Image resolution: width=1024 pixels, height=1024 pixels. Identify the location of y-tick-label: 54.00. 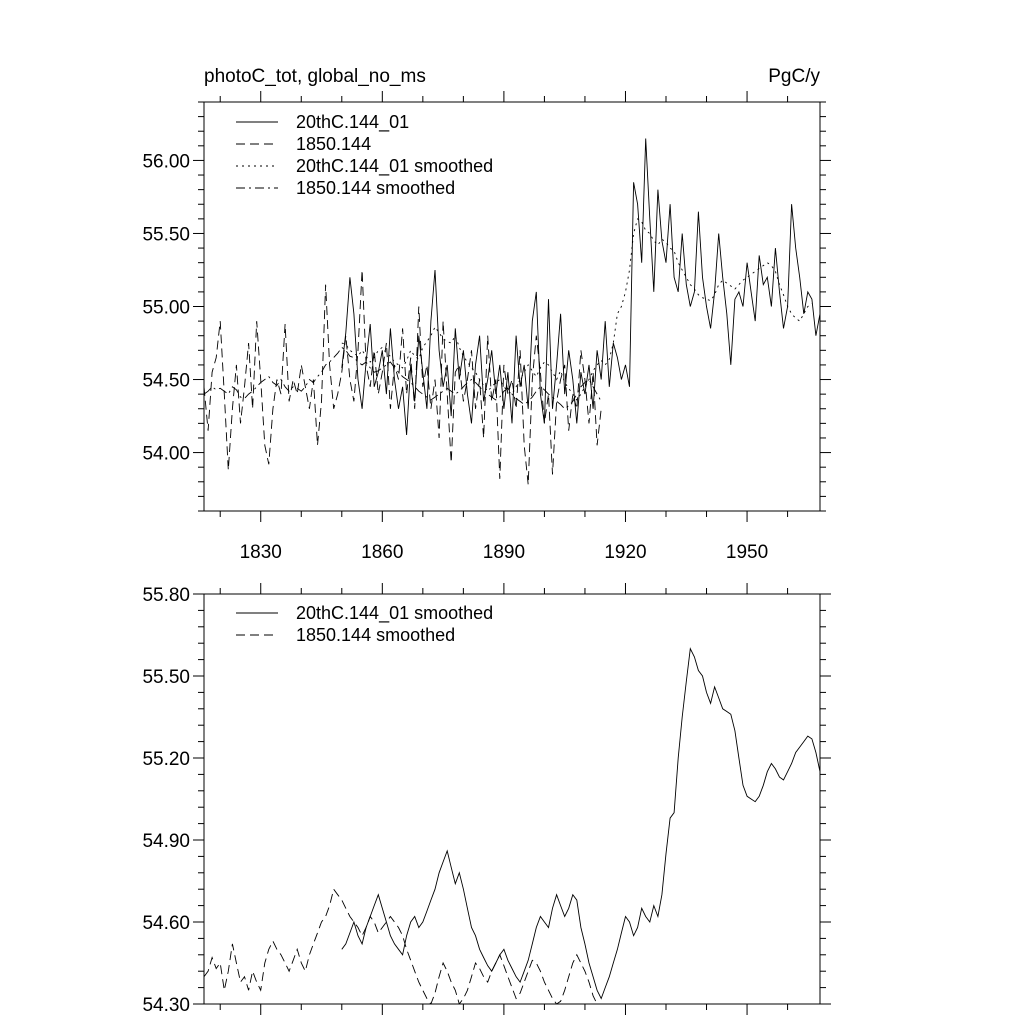
(166, 454).